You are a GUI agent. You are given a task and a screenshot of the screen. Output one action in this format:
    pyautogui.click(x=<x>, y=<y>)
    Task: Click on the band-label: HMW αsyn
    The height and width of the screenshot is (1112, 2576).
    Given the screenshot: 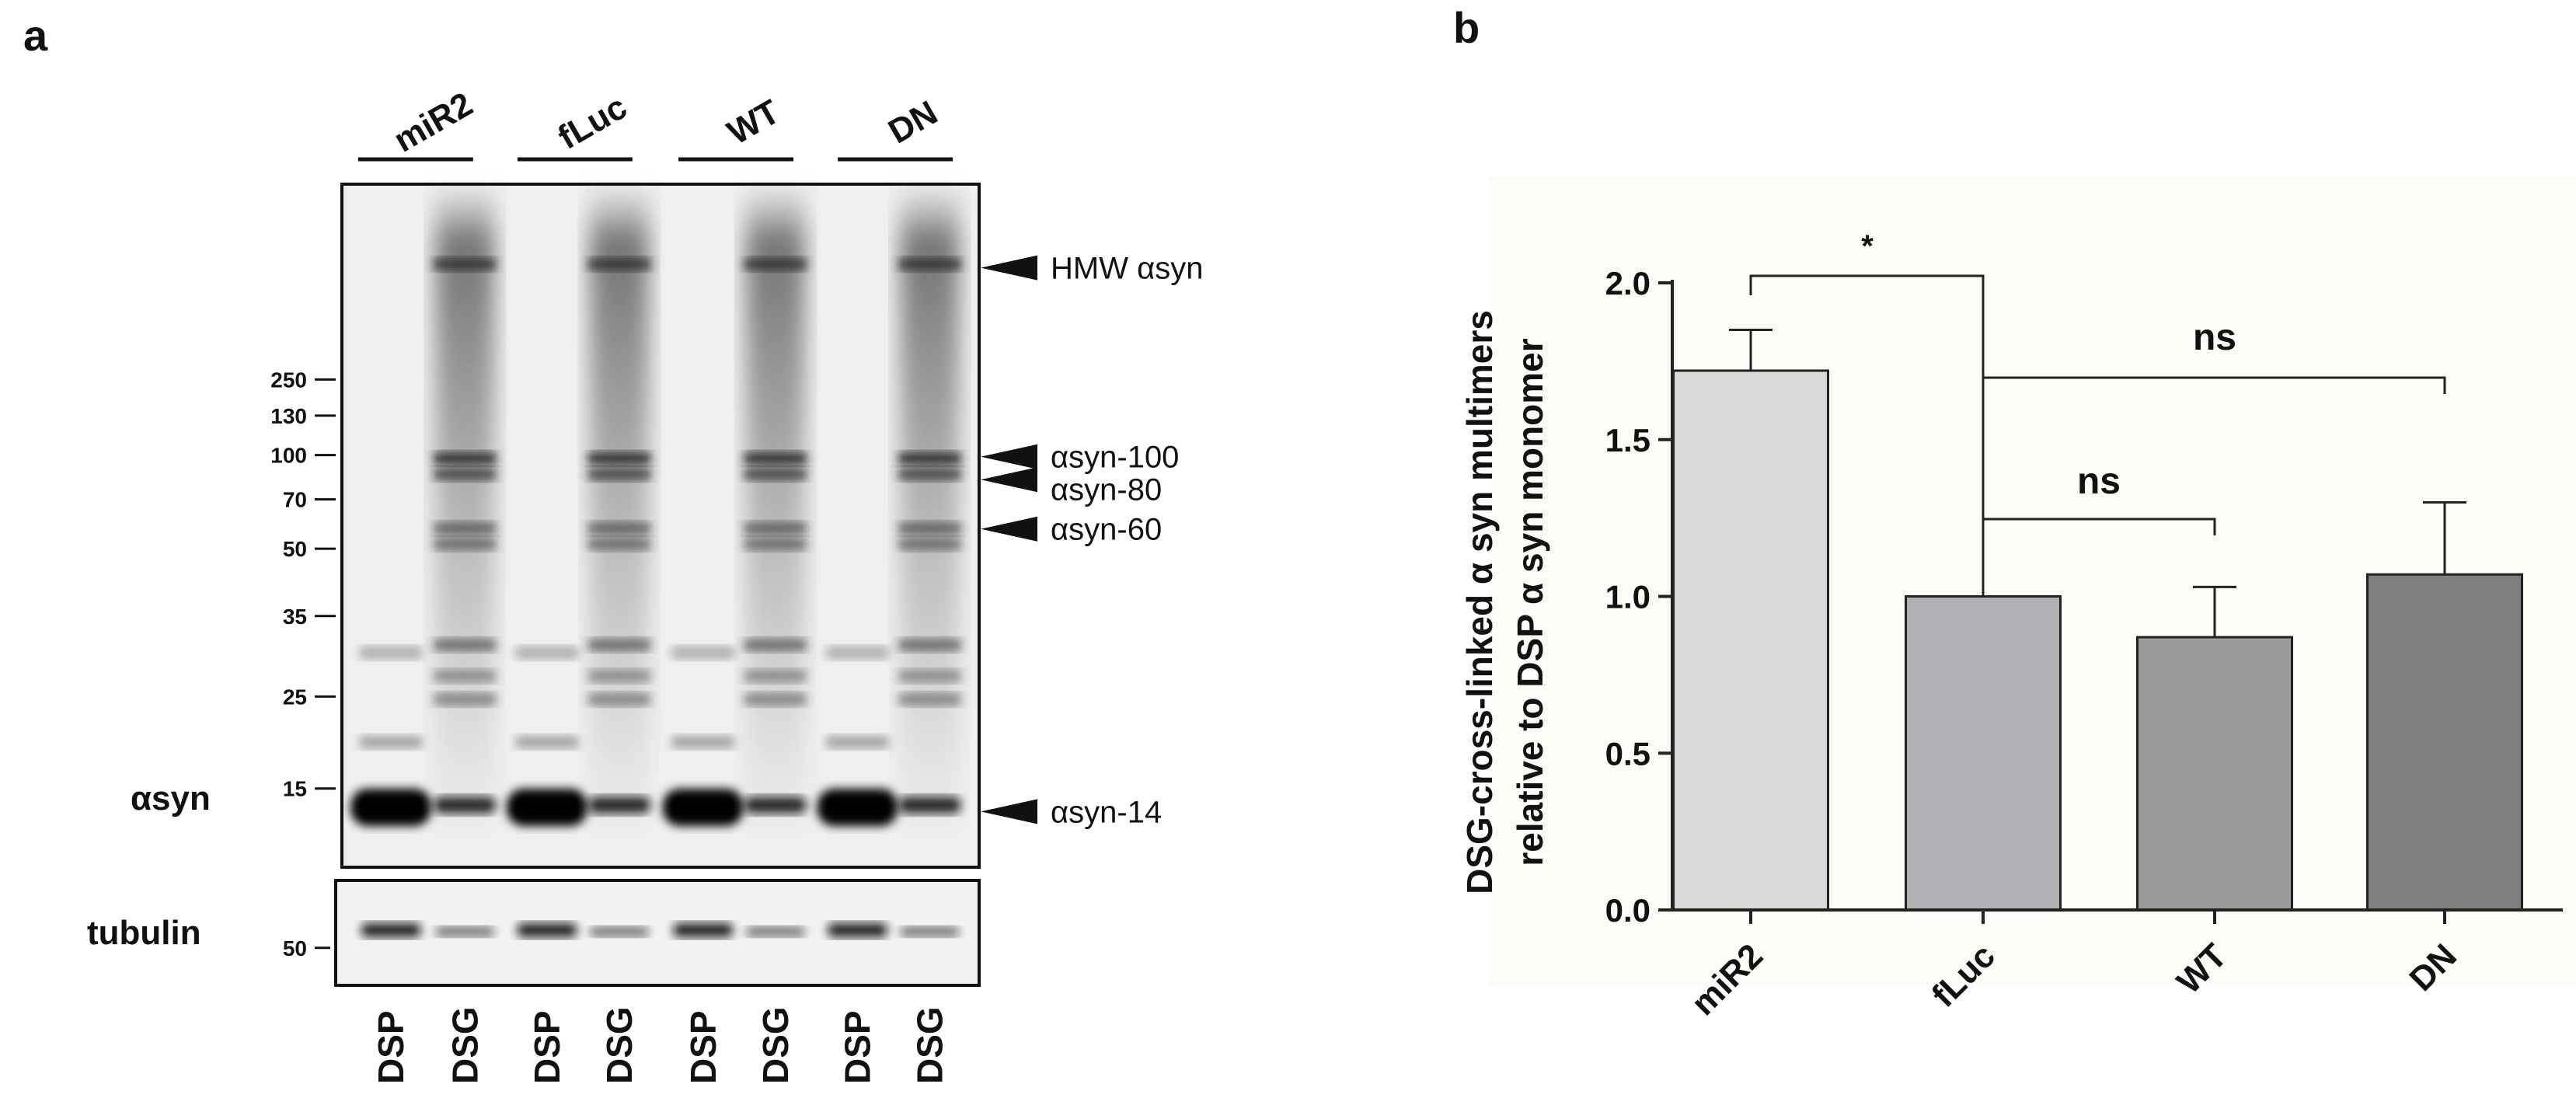 What is the action you would take?
    pyautogui.click(x=1127, y=269)
    